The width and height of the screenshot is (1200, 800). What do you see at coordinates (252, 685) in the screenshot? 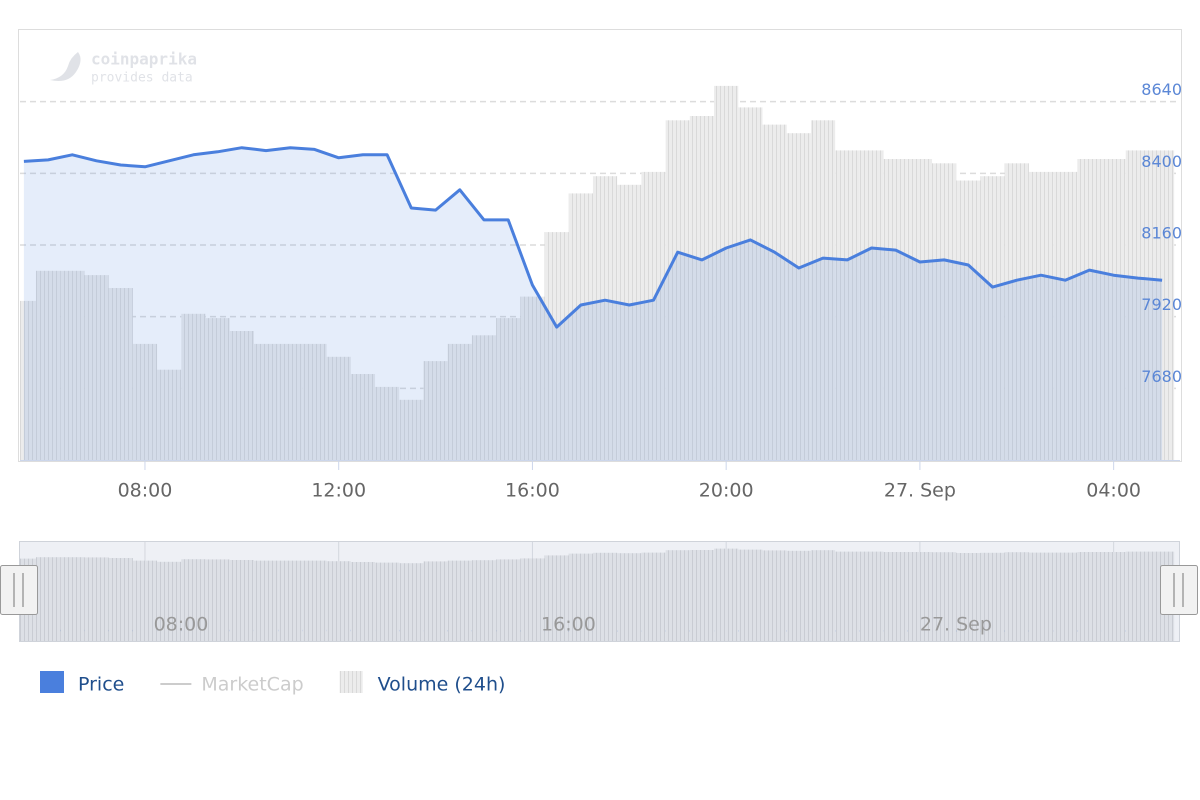
I see `legend-label: MarketCap` at bounding box center [252, 685].